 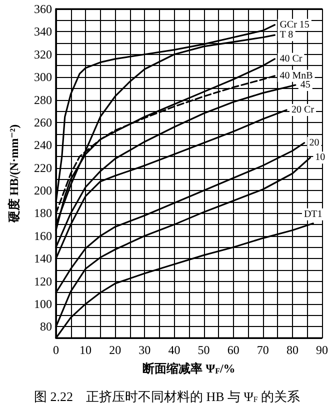 I want to click on series-label: 20, so click(x=314, y=142).